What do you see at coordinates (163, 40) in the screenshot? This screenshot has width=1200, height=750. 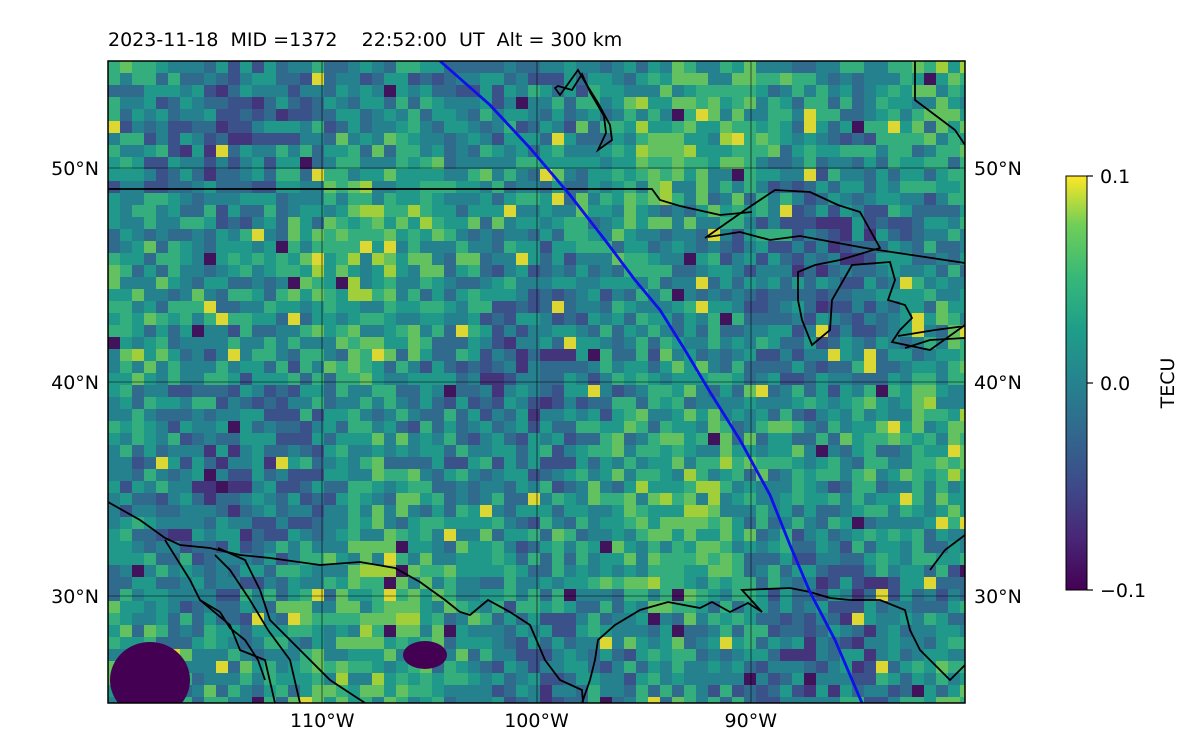 I see `title-date: 2023-11-18` at bounding box center [163, 40].